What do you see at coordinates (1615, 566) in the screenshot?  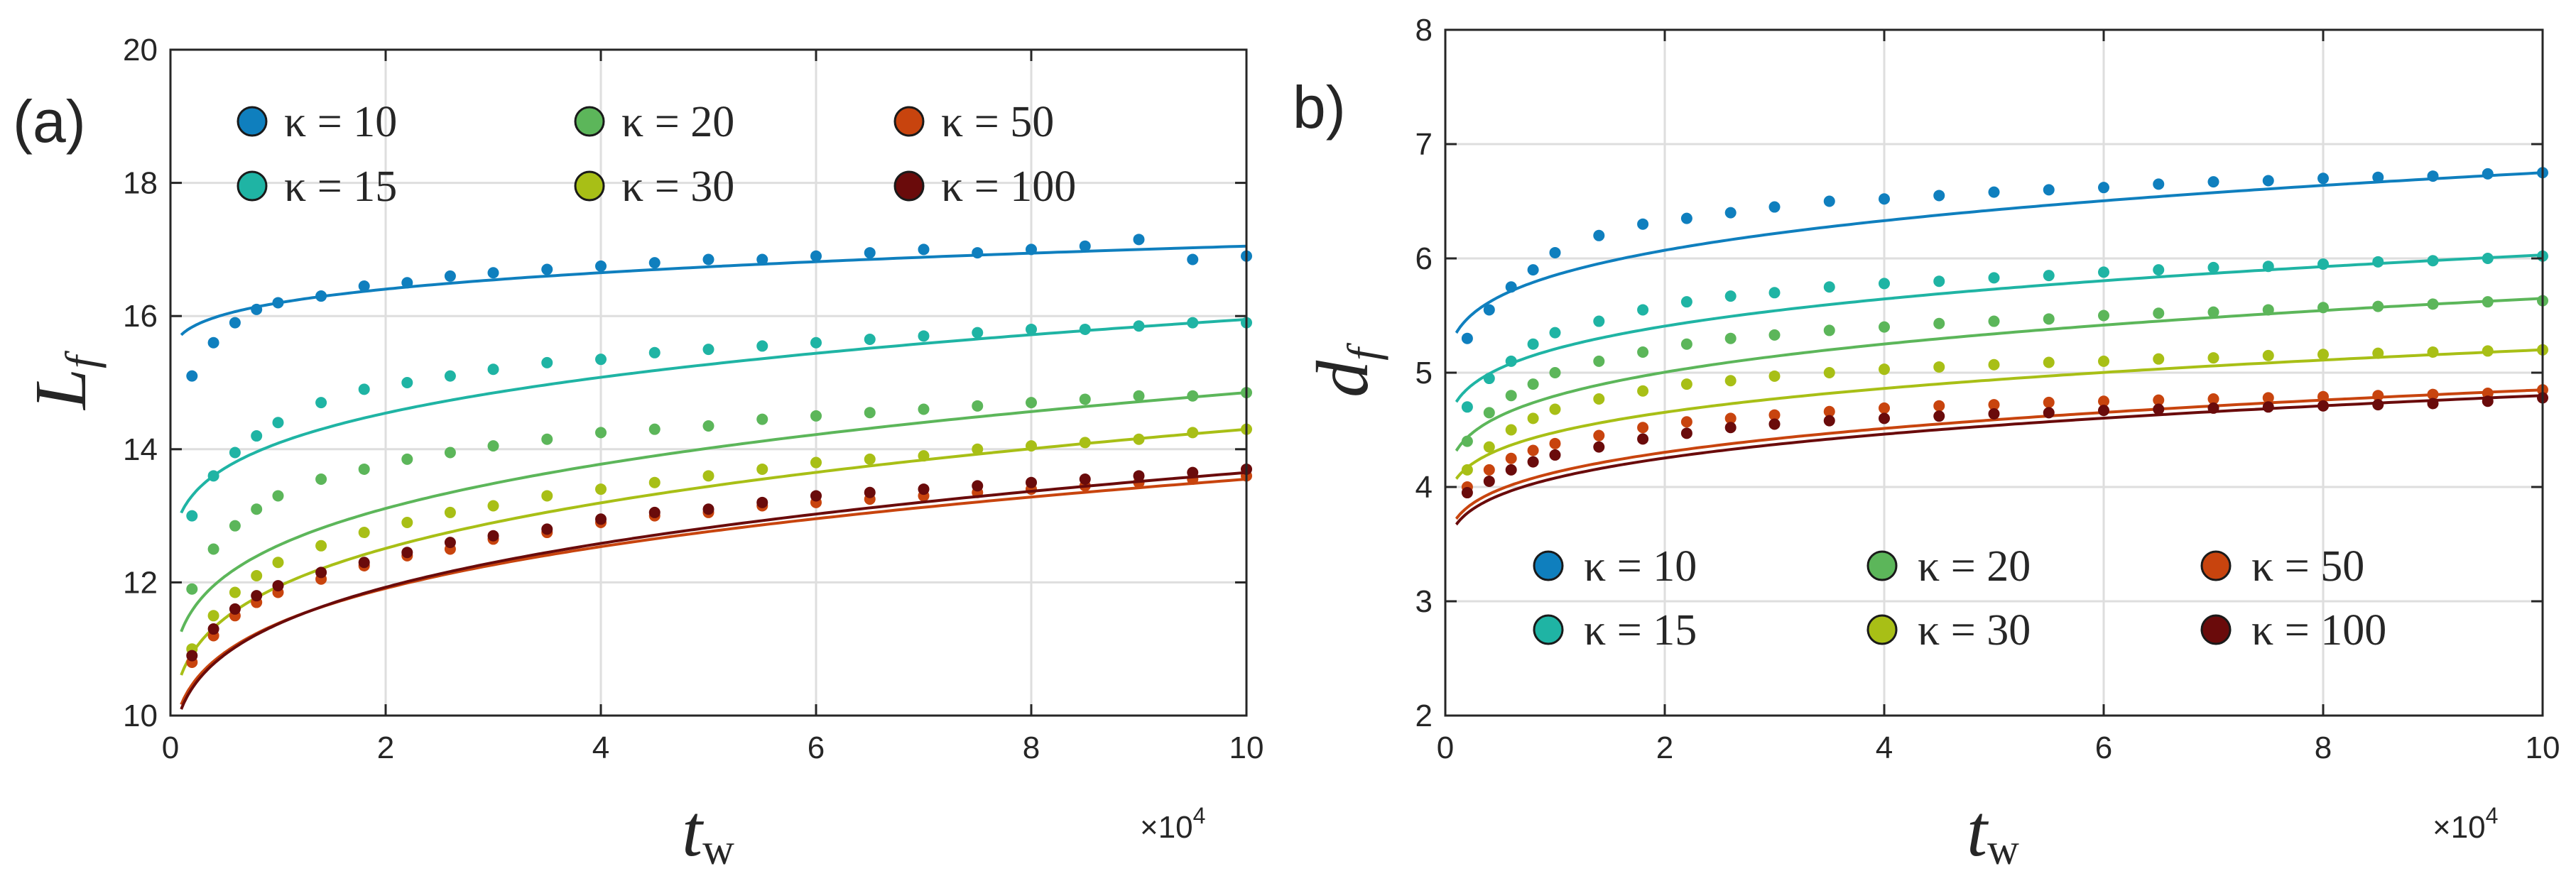 I see `legend-item: κ = 10` at bounding box center [1615, 566].